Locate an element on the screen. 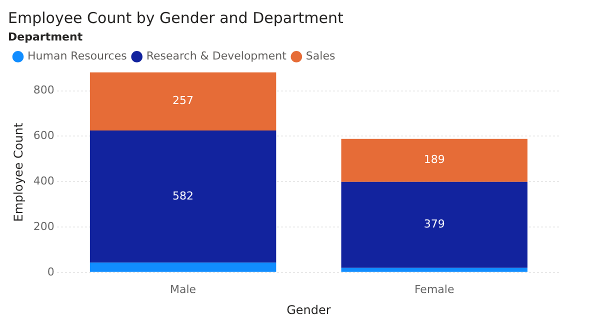 The image size is (598, 330). data-label: 189 is located at coordinates (434, 159).